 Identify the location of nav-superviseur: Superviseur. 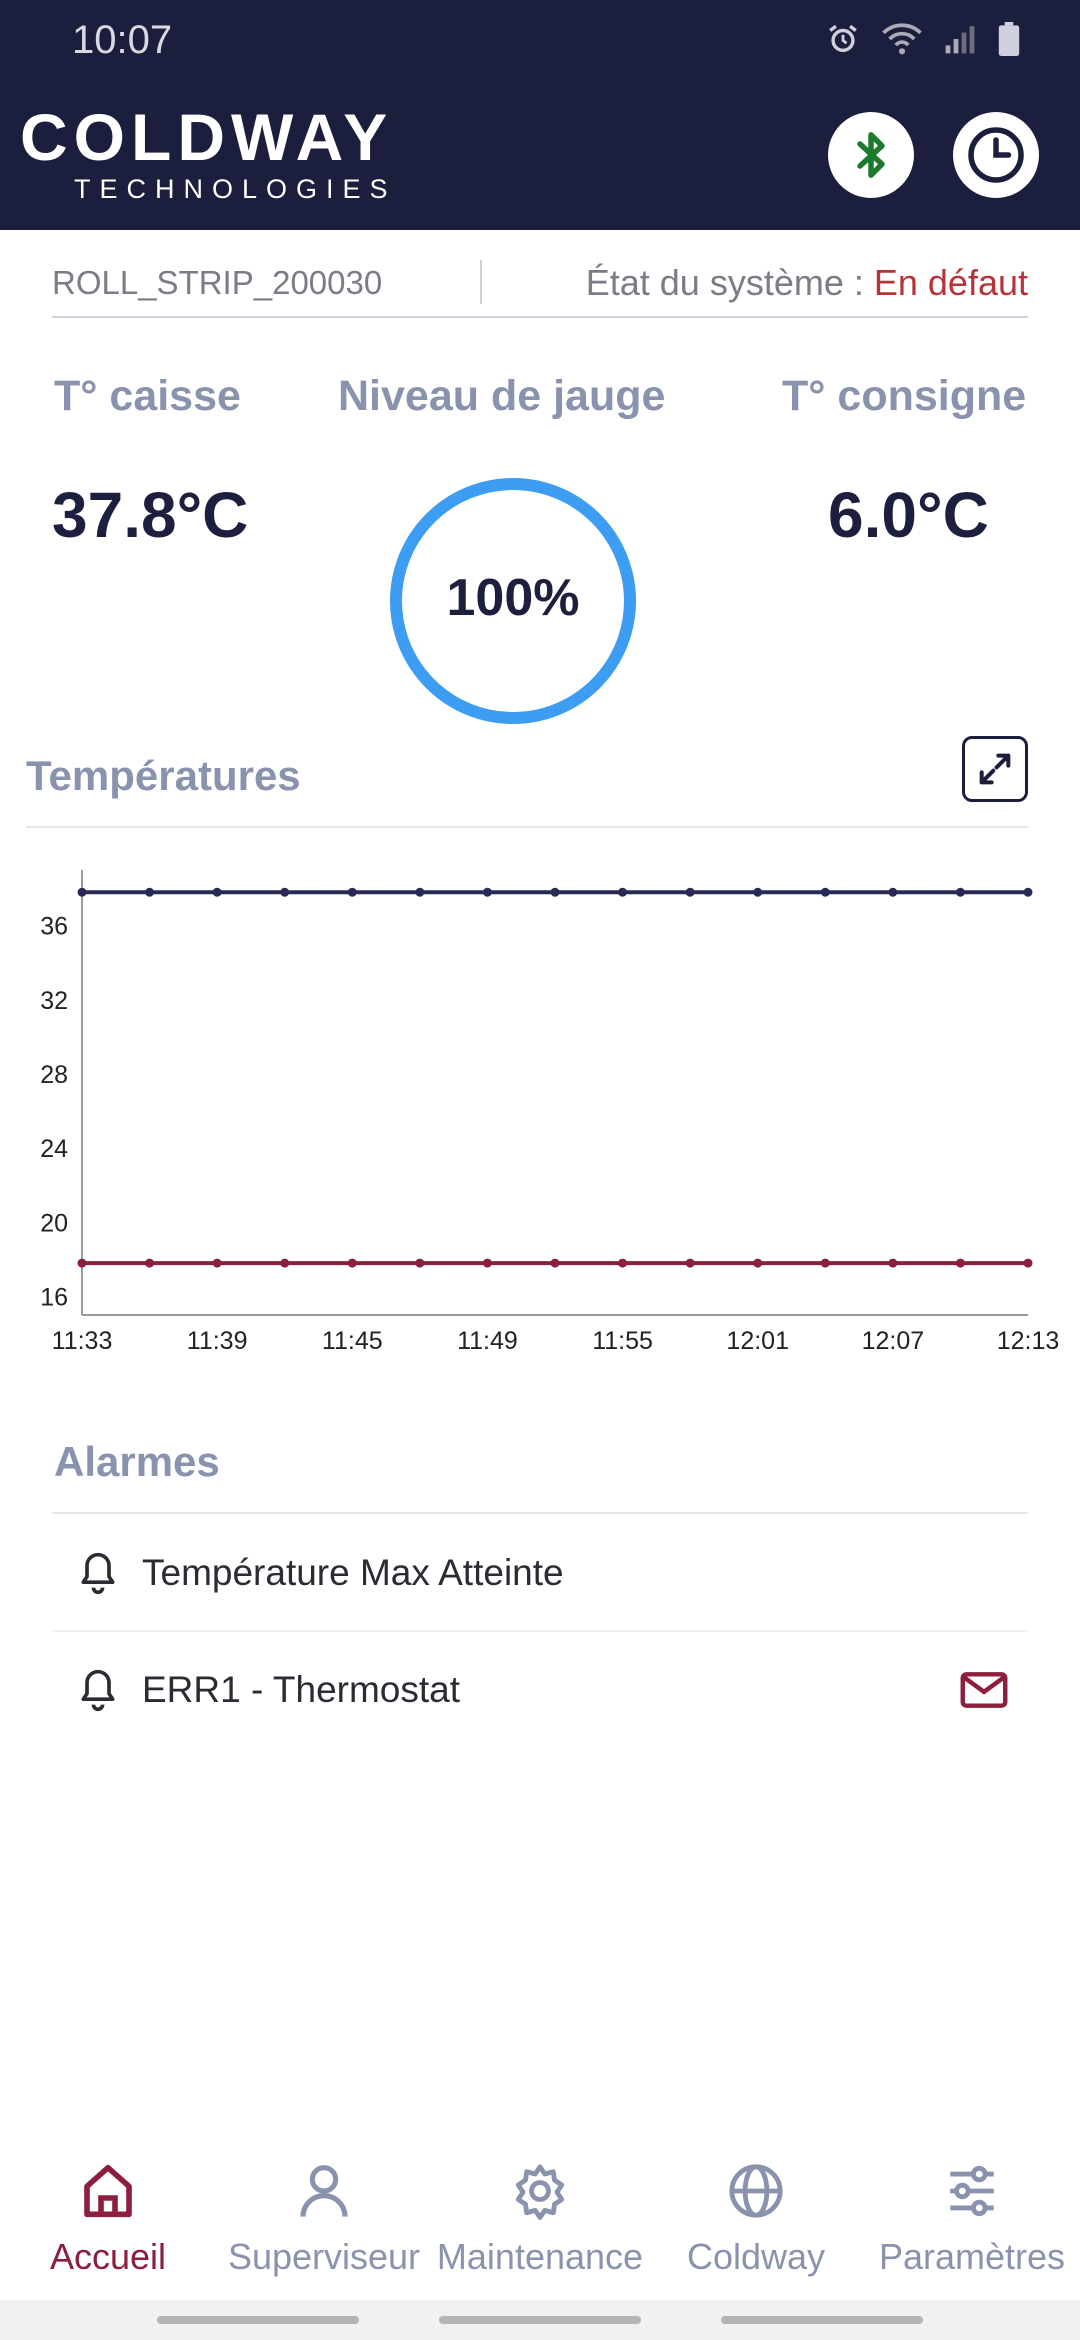
(324, 2230).